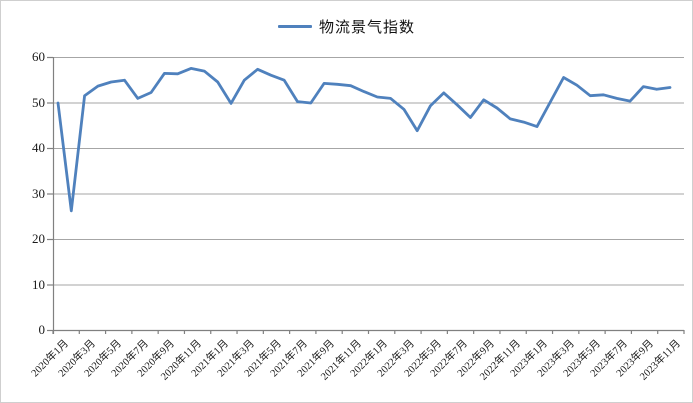  Describe the element at coordinates (38, 147) in the screenshot. I see `y-axis-label: 40` at that location.